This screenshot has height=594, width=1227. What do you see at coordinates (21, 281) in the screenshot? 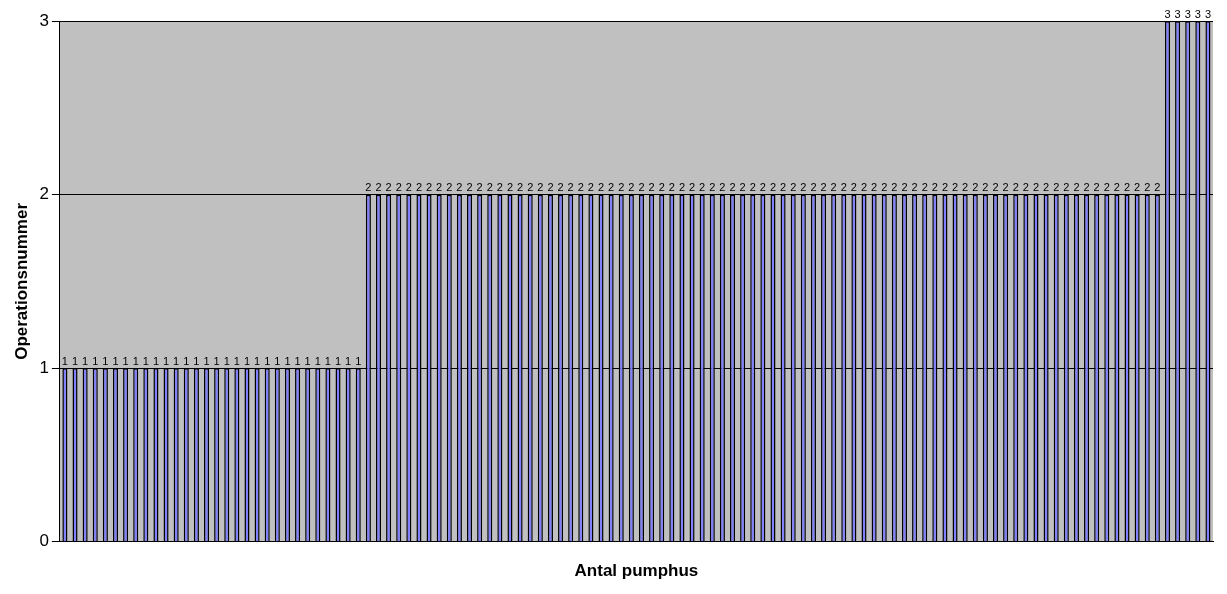
I see `y-axis-title: Operationsnummer` at bounding box center [21, 281].